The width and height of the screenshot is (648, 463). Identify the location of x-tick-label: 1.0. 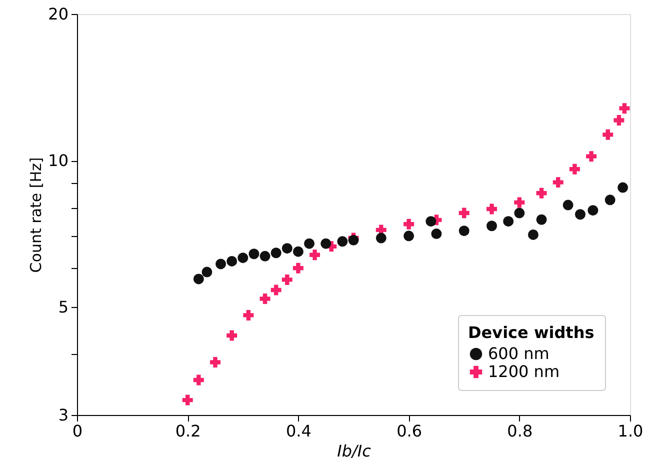
(631, 431).